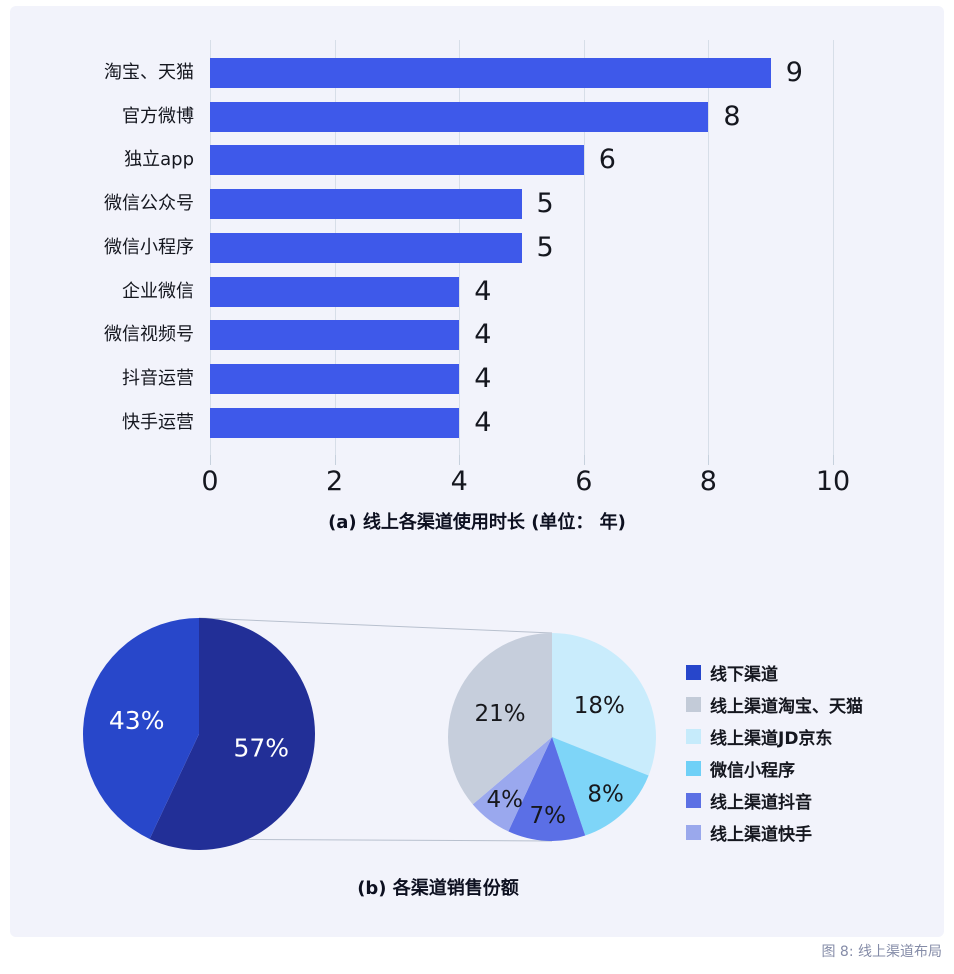 The image size is (954, 974). What do you see at coordinates (149, 203) in the screenshot?
I see `bar-category-label: 微信公众号` at bounding box center [149, 203].